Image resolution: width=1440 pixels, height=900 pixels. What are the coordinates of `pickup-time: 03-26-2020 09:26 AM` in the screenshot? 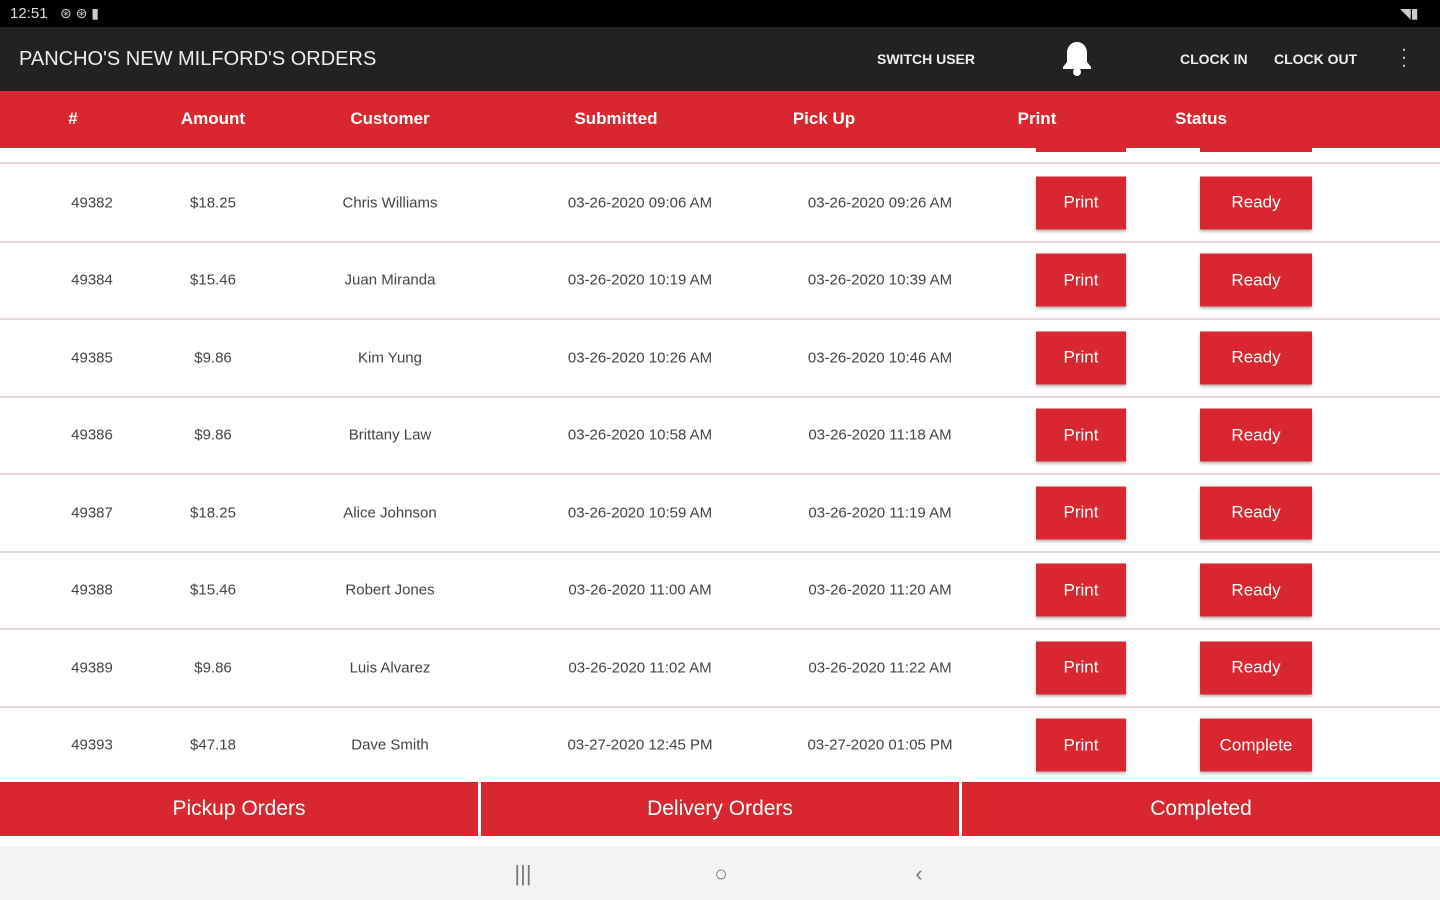 It's located at (880, 203).